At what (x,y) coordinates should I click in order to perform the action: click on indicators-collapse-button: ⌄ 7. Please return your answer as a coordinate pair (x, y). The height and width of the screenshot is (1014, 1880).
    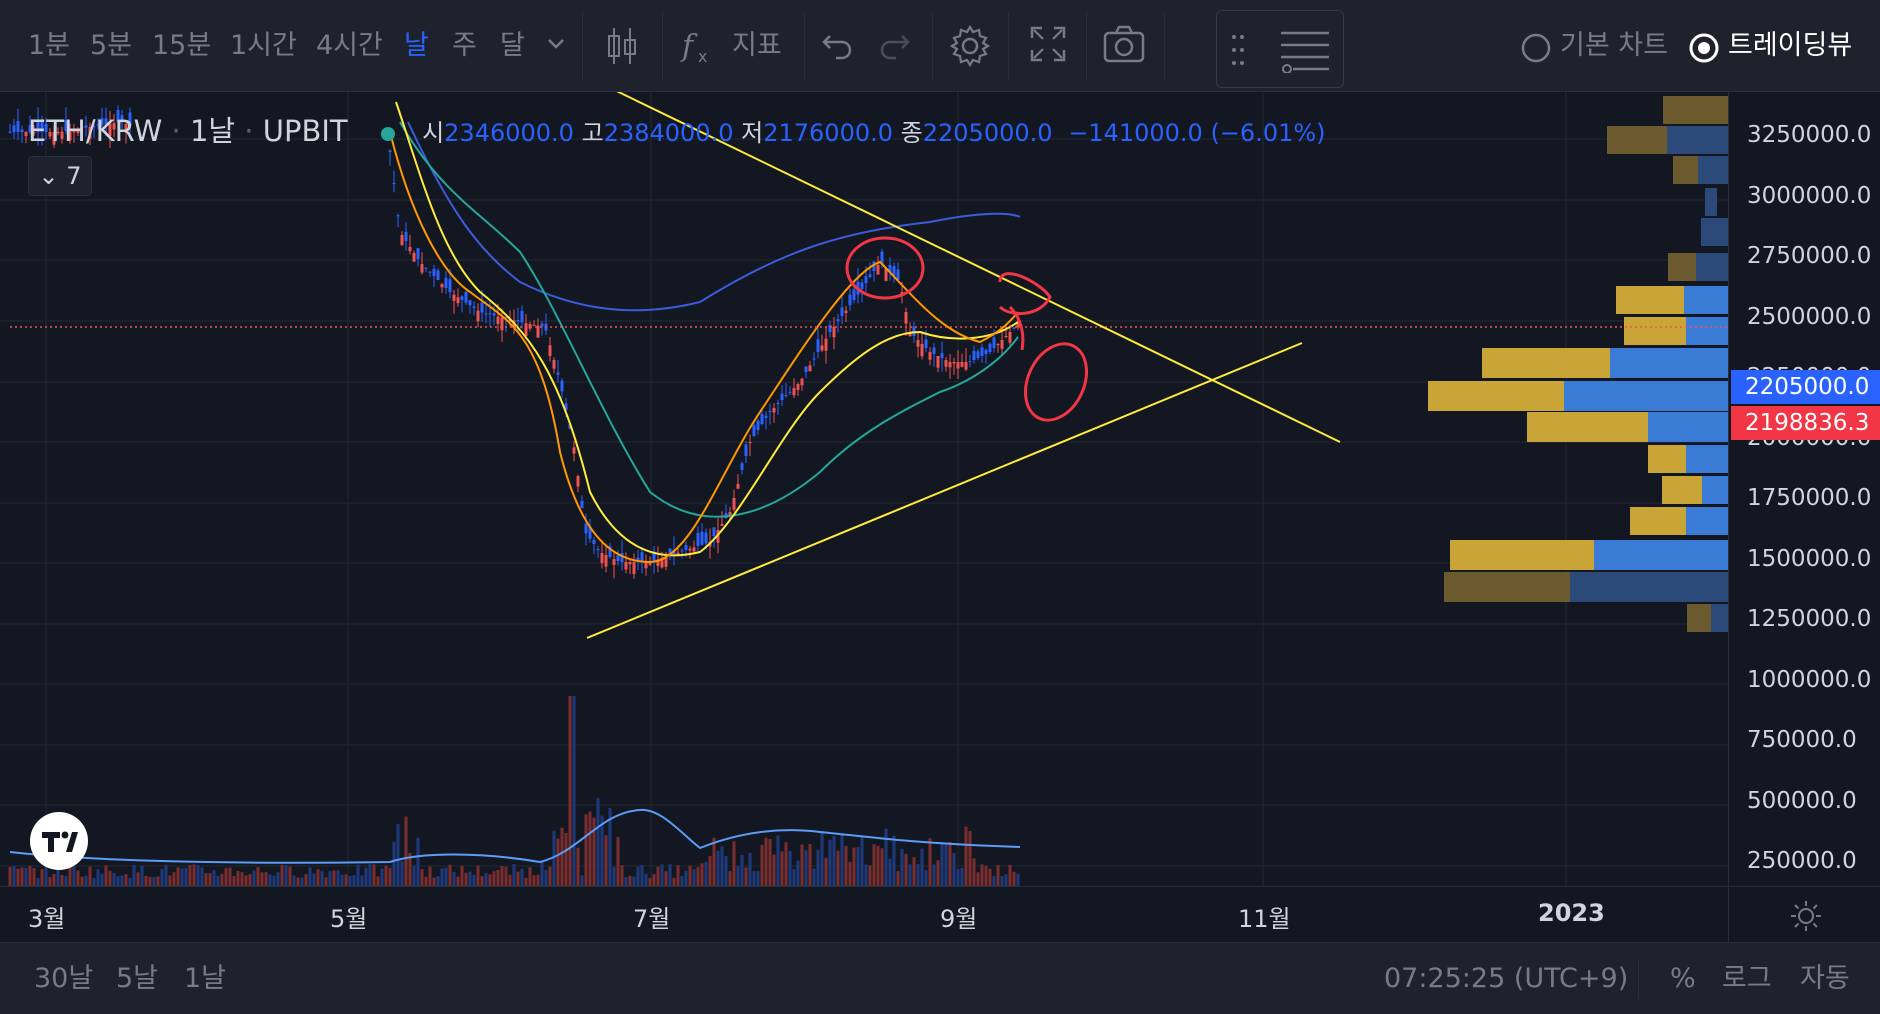
    Looking at the image, I should click on (60, 176).